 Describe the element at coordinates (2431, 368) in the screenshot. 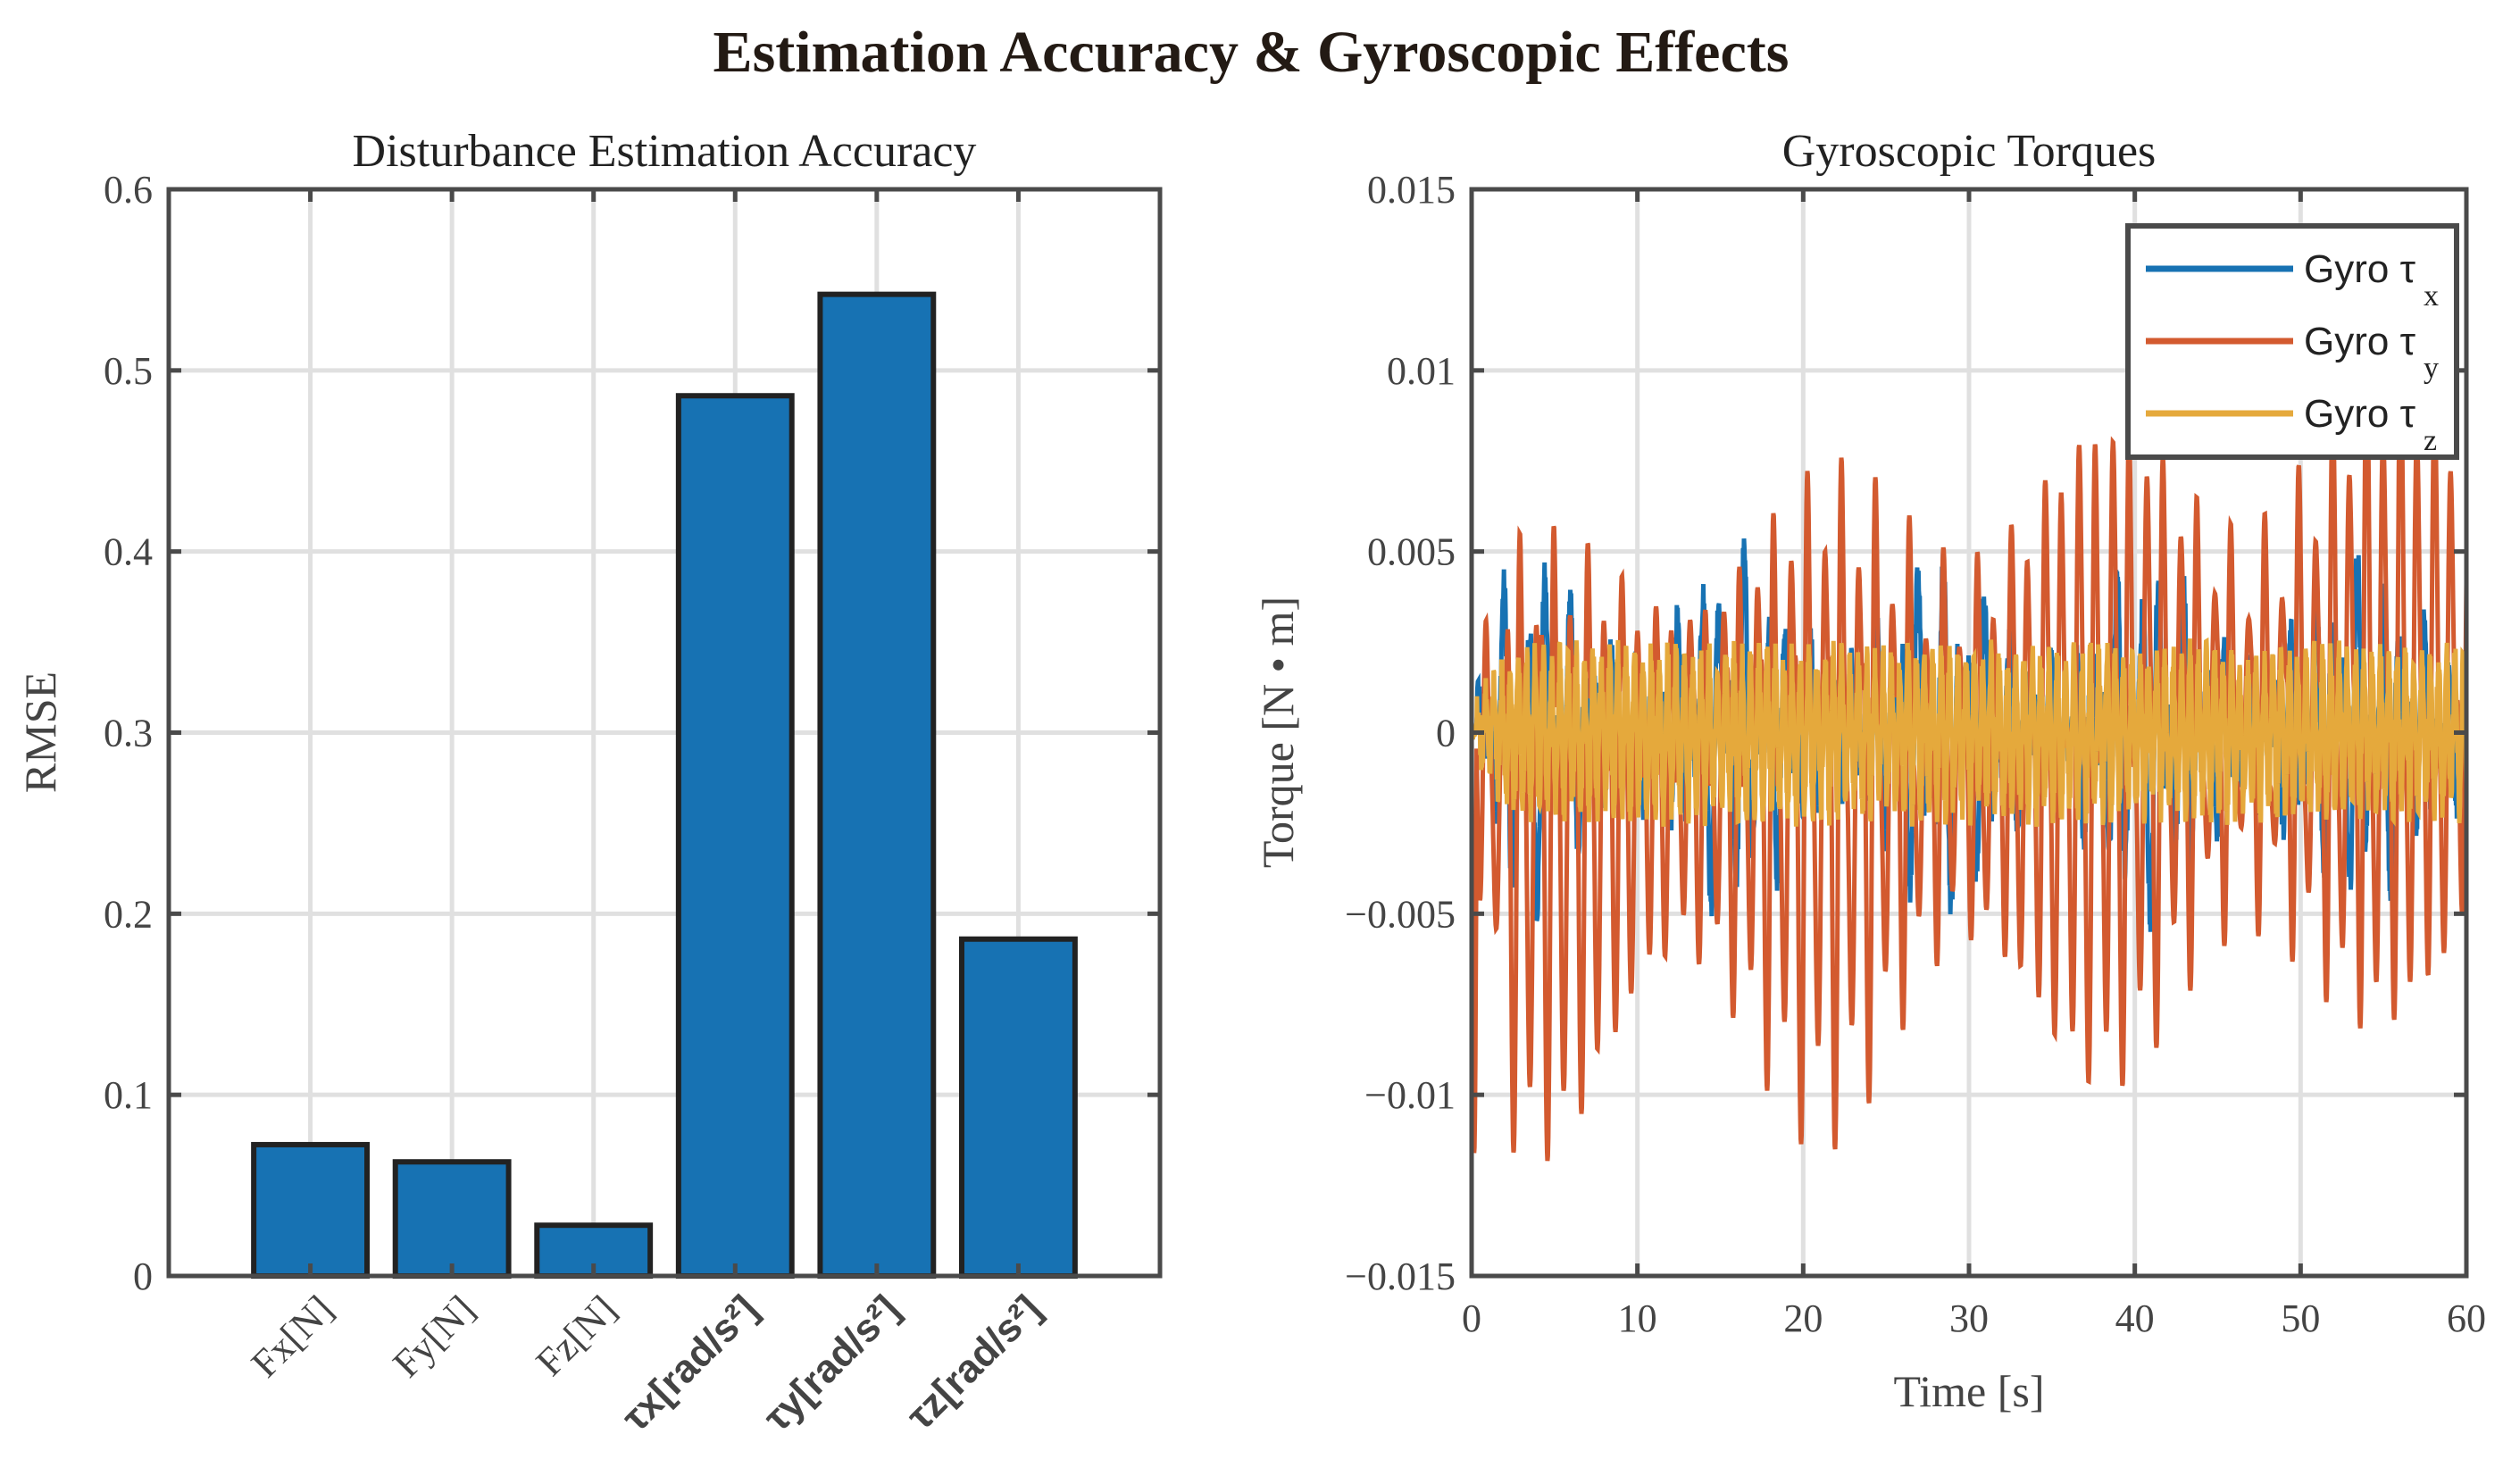

I see `legend-subscript-y: y` at that location.